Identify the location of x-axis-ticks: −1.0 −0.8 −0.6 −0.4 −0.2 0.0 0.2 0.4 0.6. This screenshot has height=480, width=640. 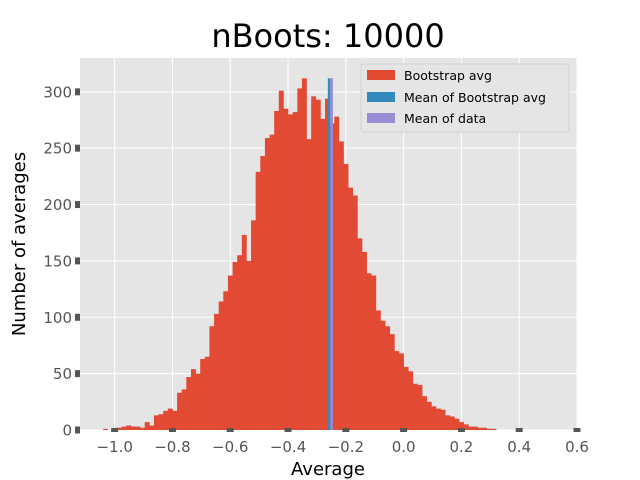
(342, 442).